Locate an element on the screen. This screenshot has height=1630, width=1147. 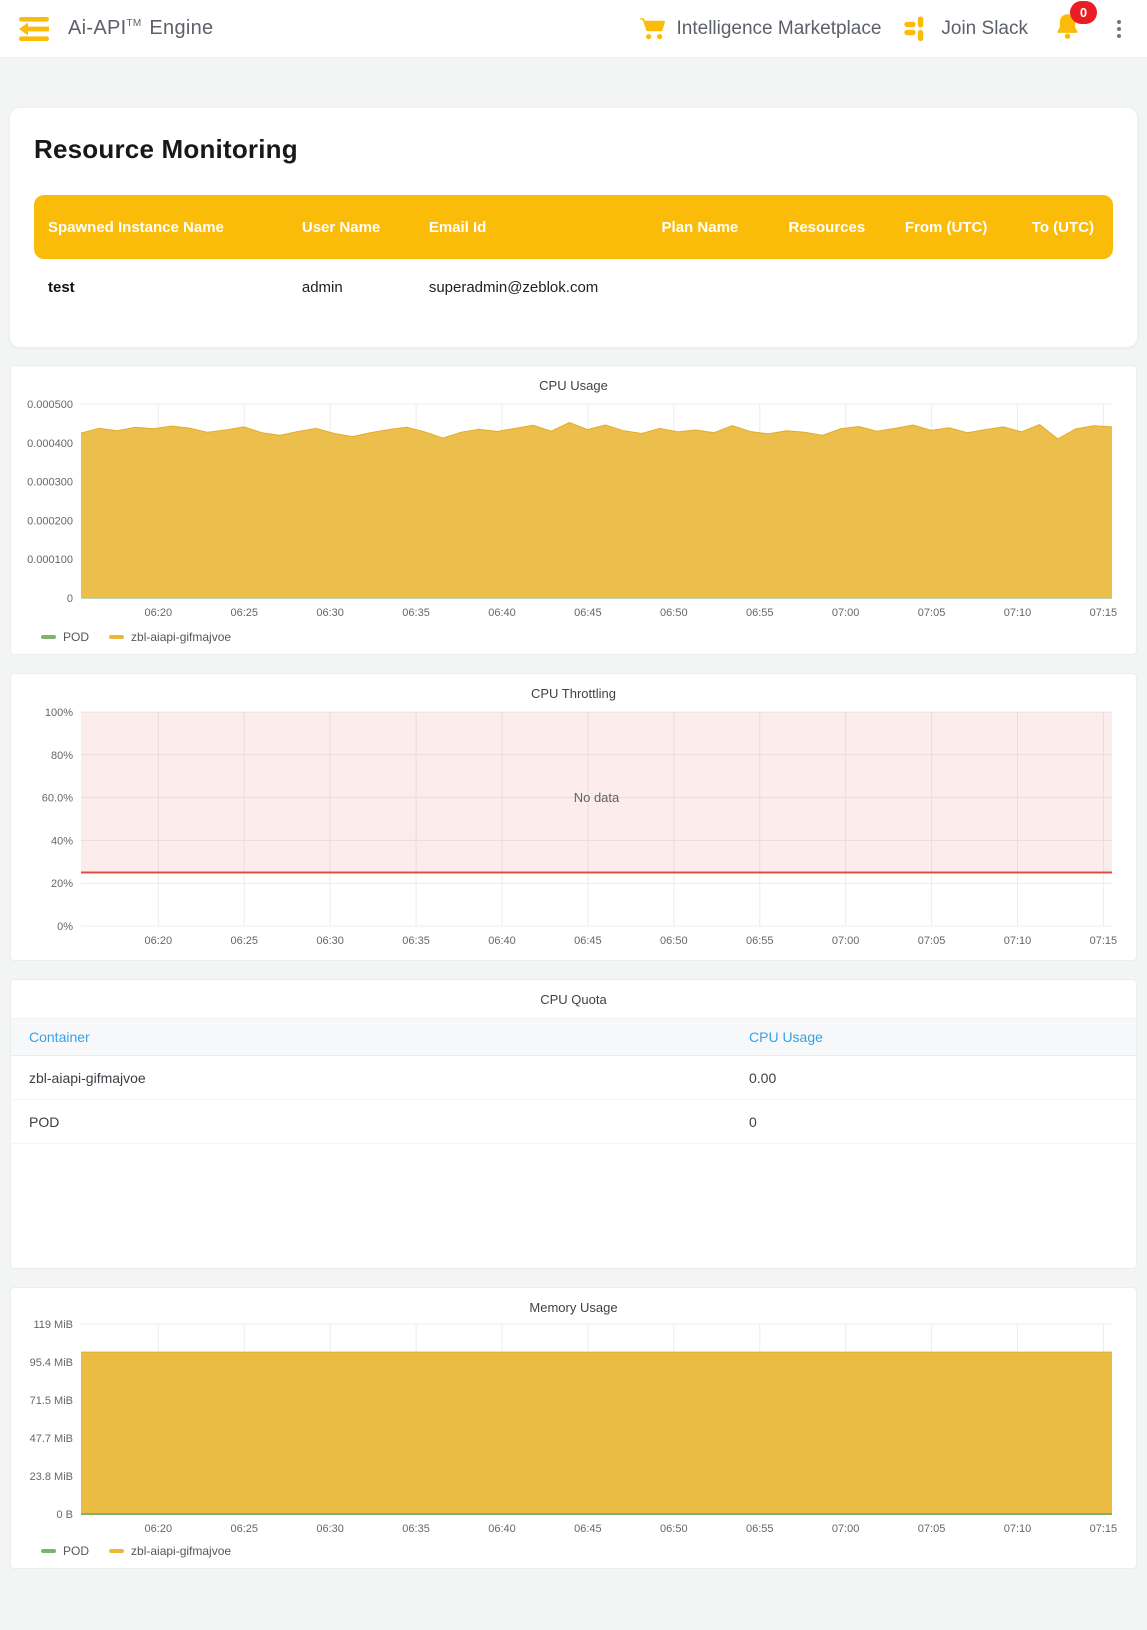
brand: Ai-APITM Engine is located at coordinates (114, 29).